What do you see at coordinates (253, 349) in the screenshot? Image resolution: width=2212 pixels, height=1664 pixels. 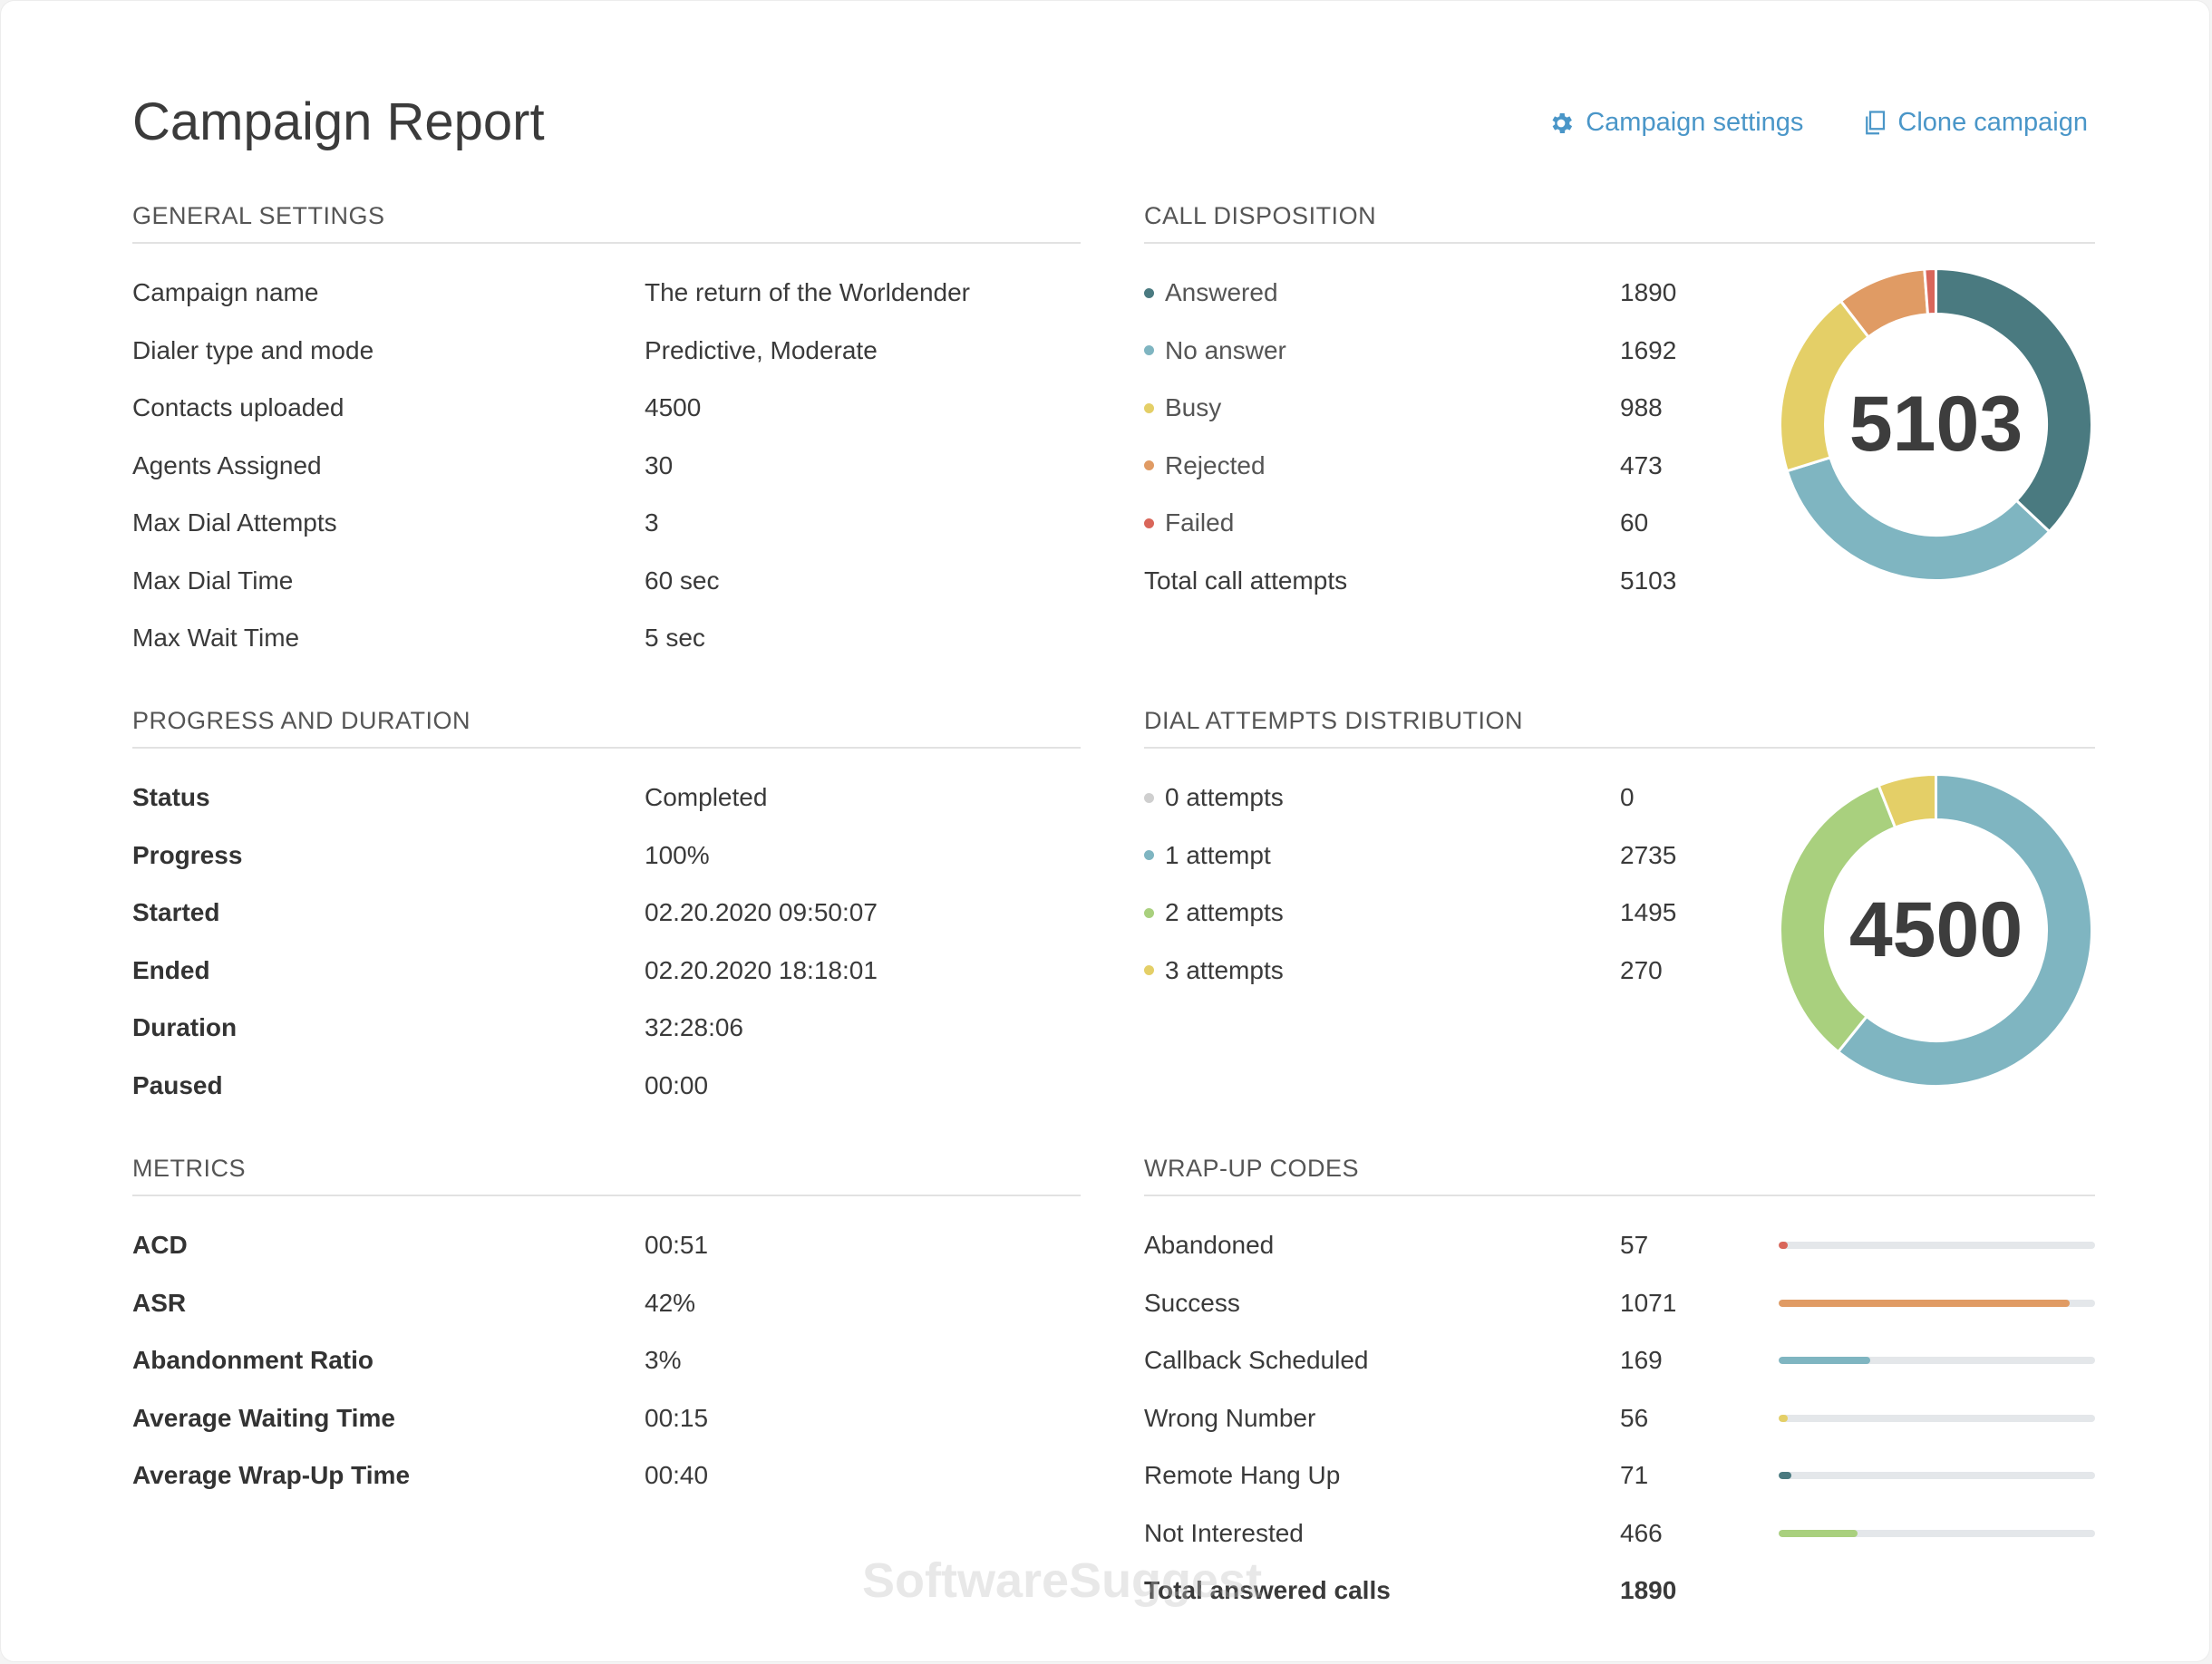 I see `setting-label: Dialer type and mode` at bounding box center [253, 349].